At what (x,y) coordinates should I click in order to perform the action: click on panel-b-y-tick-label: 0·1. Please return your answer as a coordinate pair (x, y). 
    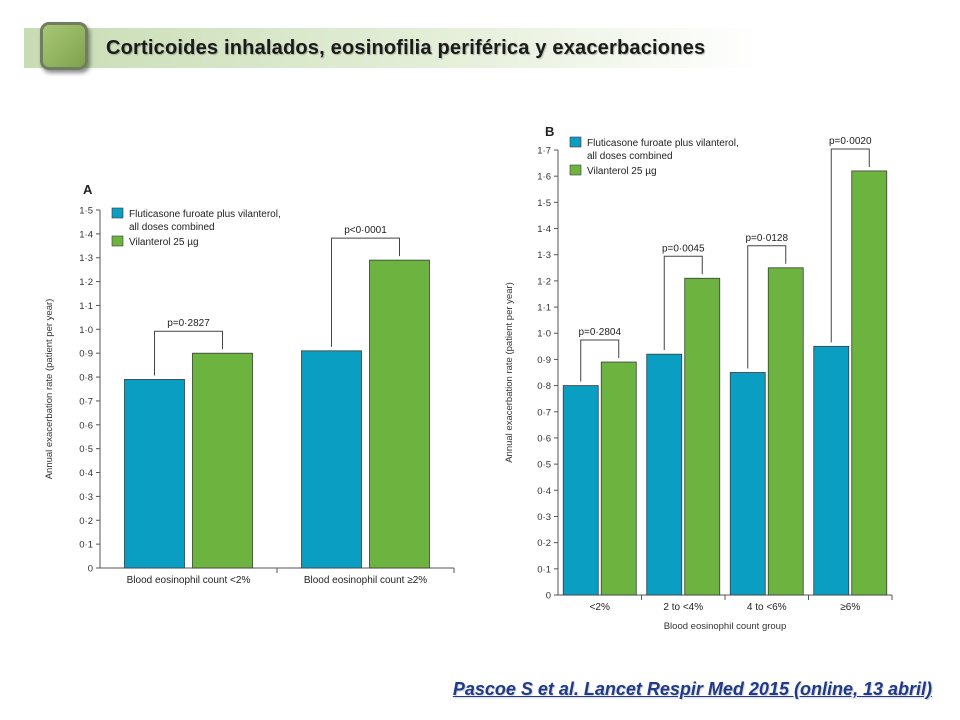
    Looking at the image, I should click on (544, 569).